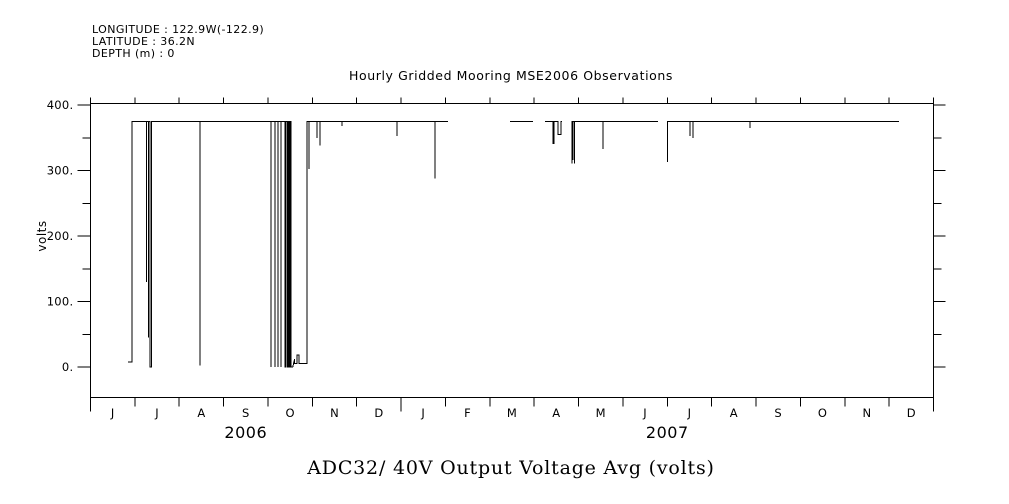 The image size is (1009, 504). I want to click on latitude-label: LATITUDE : 36.2N, so click(143, 41).